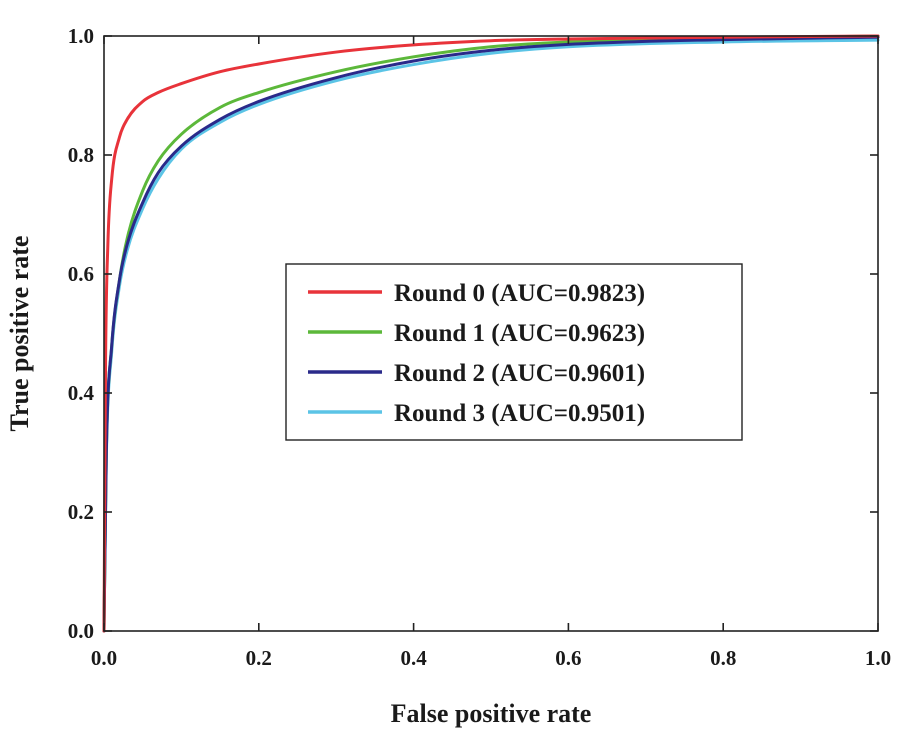 The width and height of the screenshot is (900, 736). What do you see at coordinates (519, 293) in the screenshot?
I see `legend-label: Round 0 (AUC=0.9823)` at bounding box center [519, 293].